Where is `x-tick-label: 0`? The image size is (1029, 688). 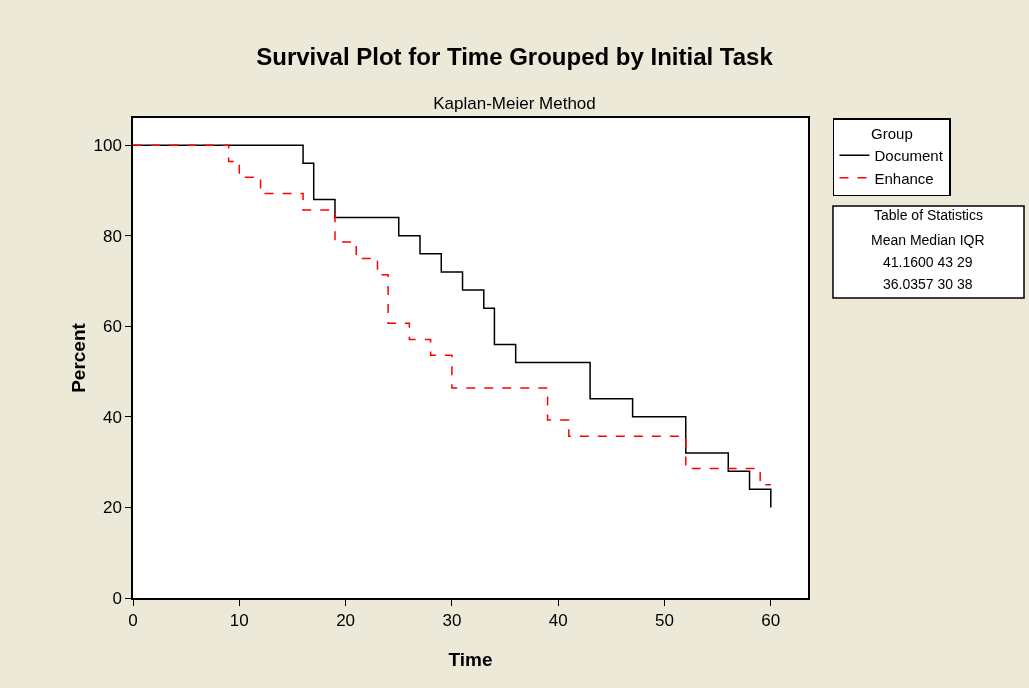
x-tick-label: 0 is located at coordinates (133, 621).